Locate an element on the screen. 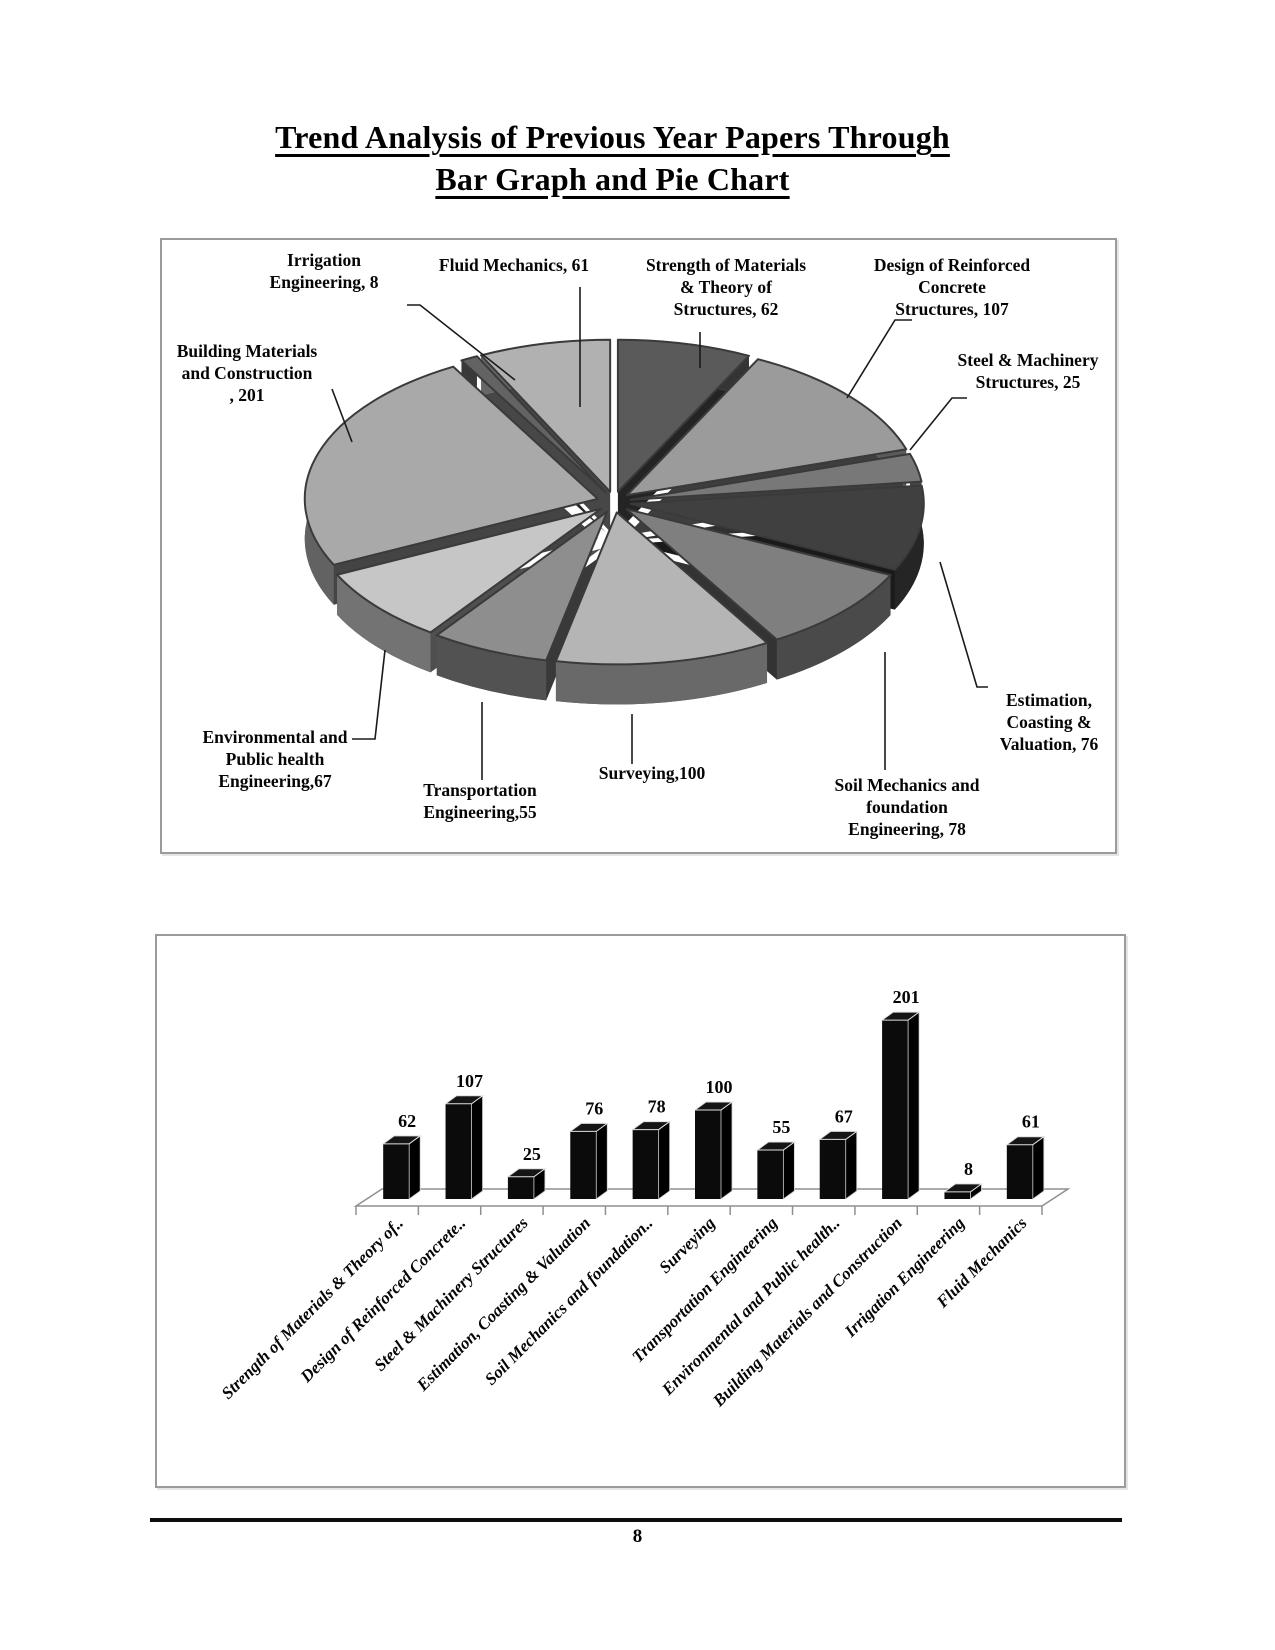 The width and height of the screenshot is (1275, 1650). pie-slice-label: Building Materials and Construction, 201 is located at coordinates (247, 373).